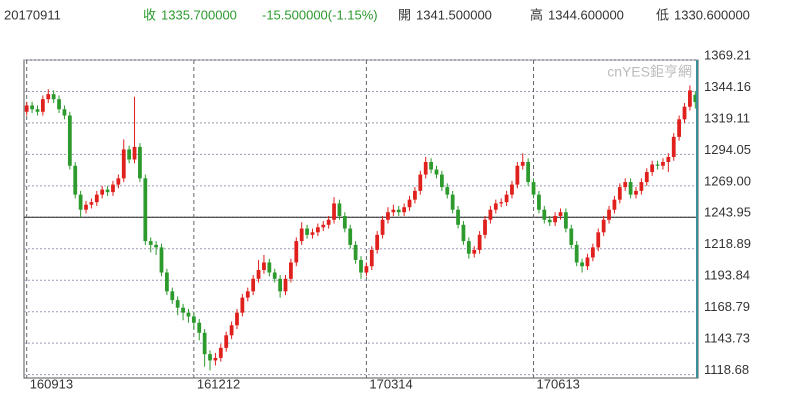 The width and height of the screenshot is (800, 411). I want to click on y-tick-label: 1168.79, so click(727, 306).